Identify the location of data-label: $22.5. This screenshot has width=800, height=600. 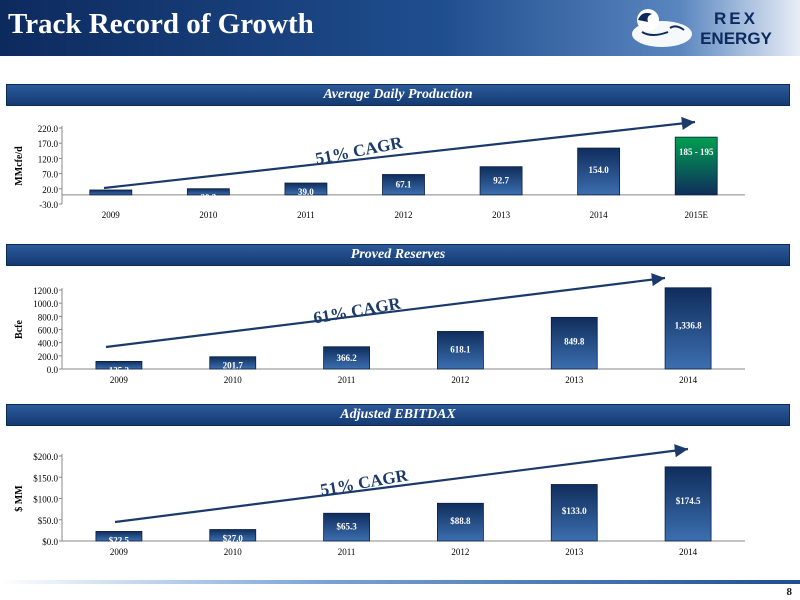
(119, 540).